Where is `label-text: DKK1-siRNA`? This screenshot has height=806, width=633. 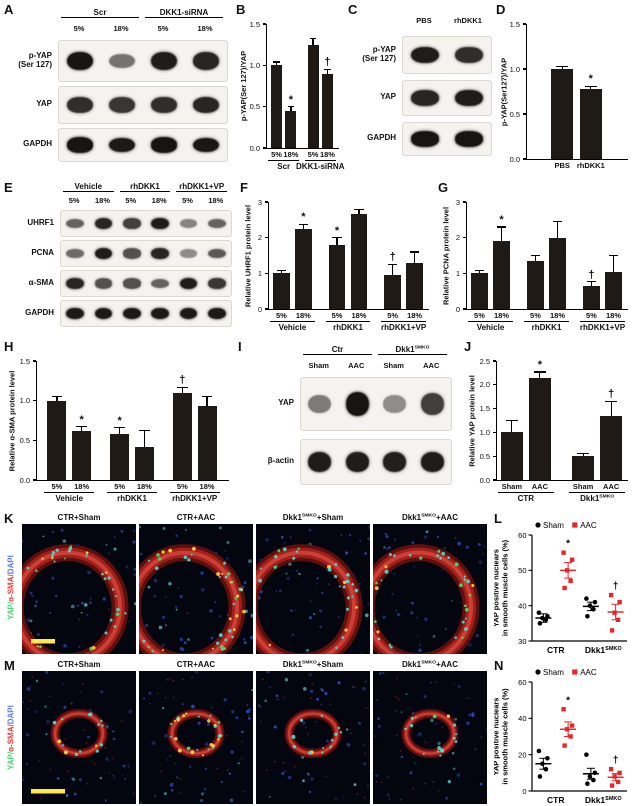
label-text: DKK1-siRNA is located at coordinates (184, 12).